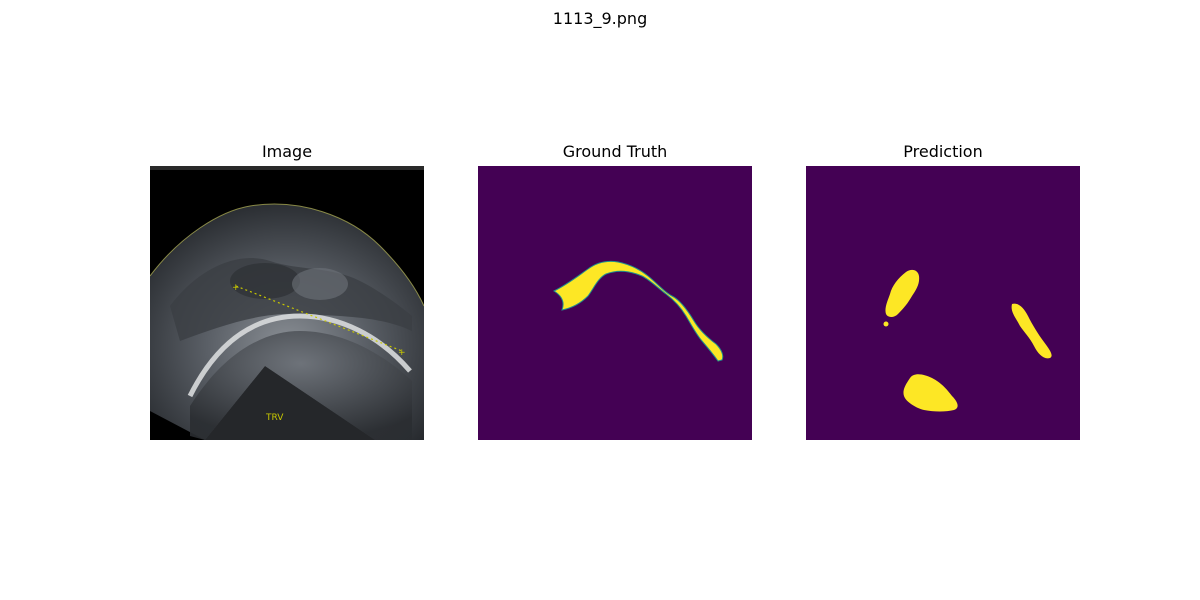 The width and height of the screenshot is (1200, 600). I want to click on ultrasound-image-panel: + + TRV, so click(287, 303).